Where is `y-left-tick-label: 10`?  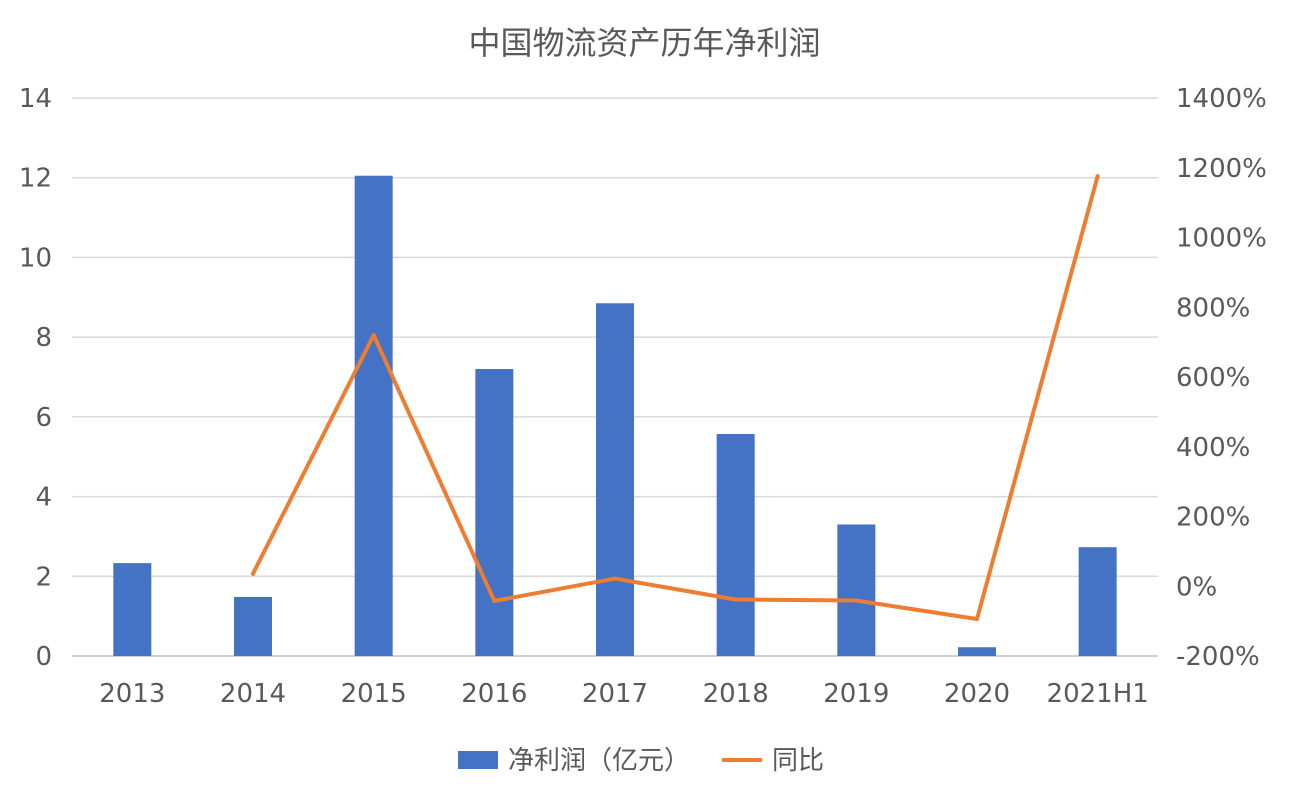 y-left-tick-label: 10 is located at coordinates (35, 258).